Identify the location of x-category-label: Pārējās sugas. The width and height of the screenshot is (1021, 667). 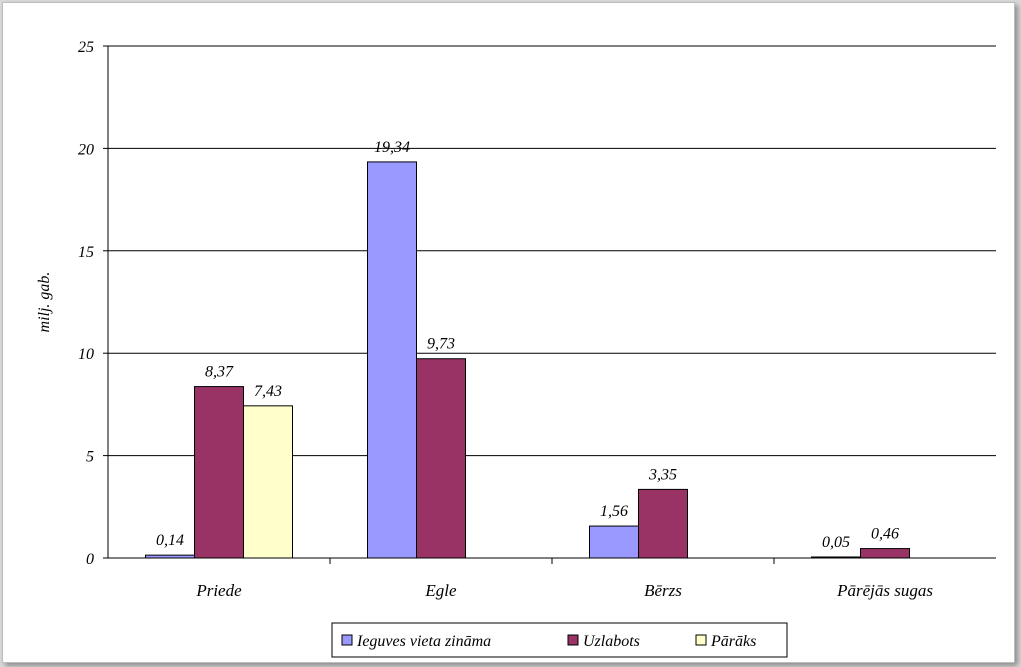
(884, 590).